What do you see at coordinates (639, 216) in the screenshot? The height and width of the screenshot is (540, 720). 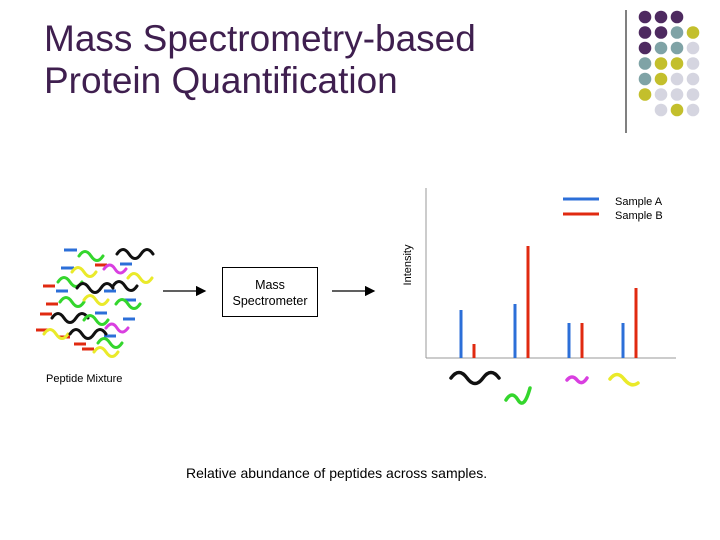 I see `legend-label-sample-b: Sample B` at bounding box center [639, 216].